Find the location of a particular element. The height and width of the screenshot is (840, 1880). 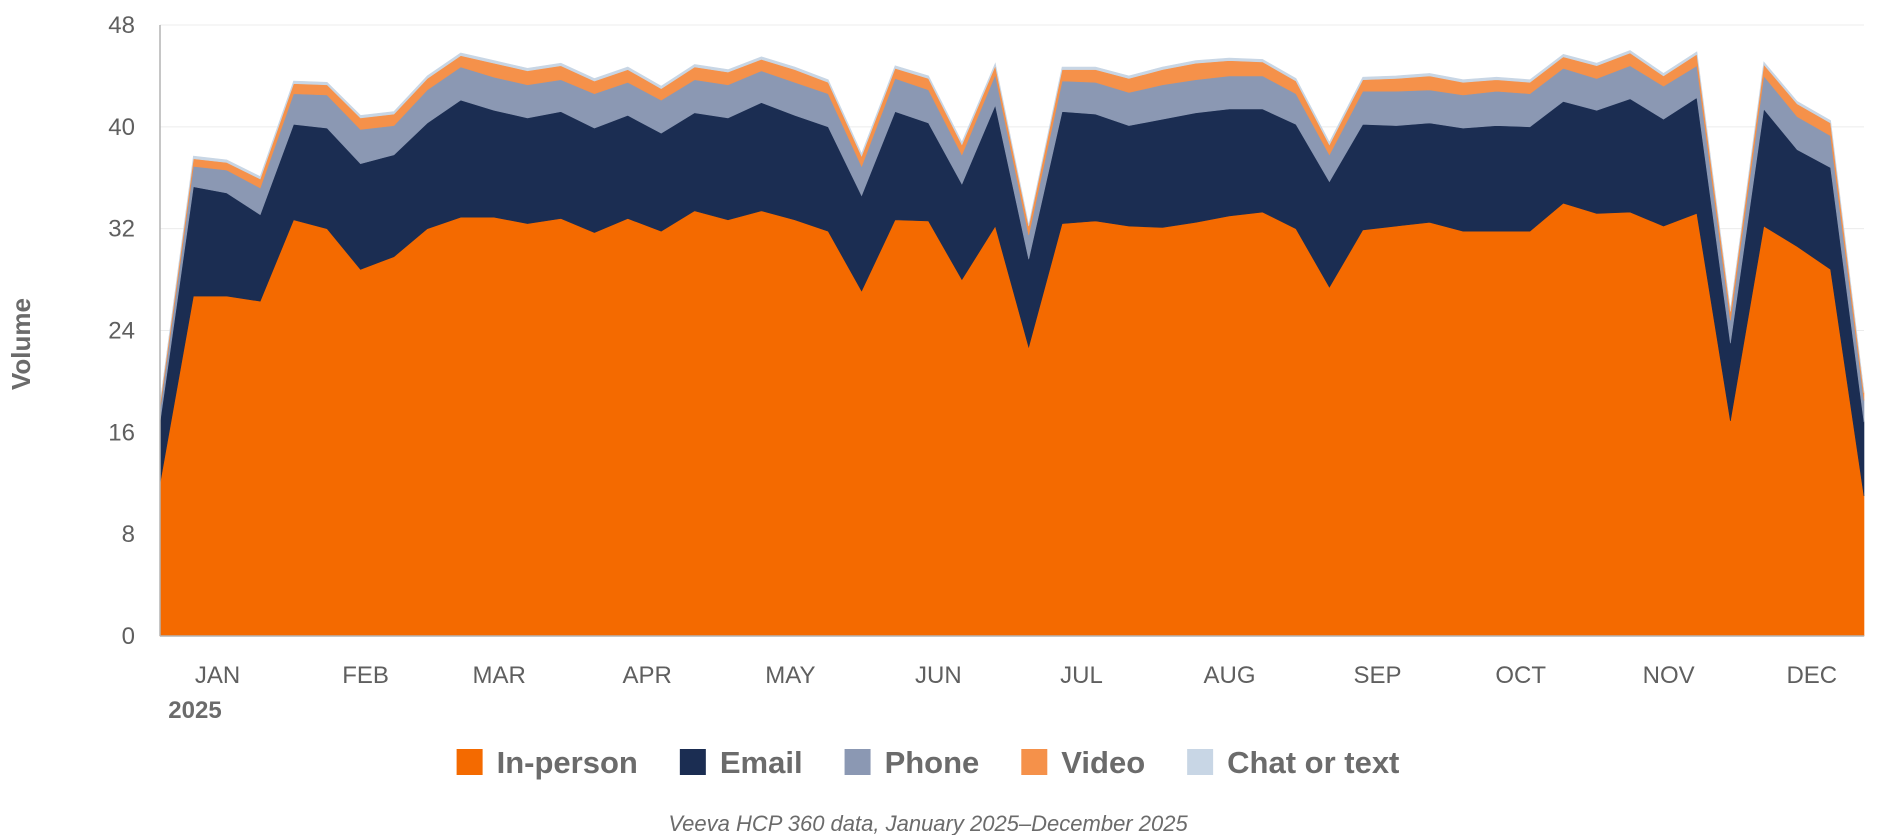

y-tick-label: 0 is located at coordinates (128, 636).